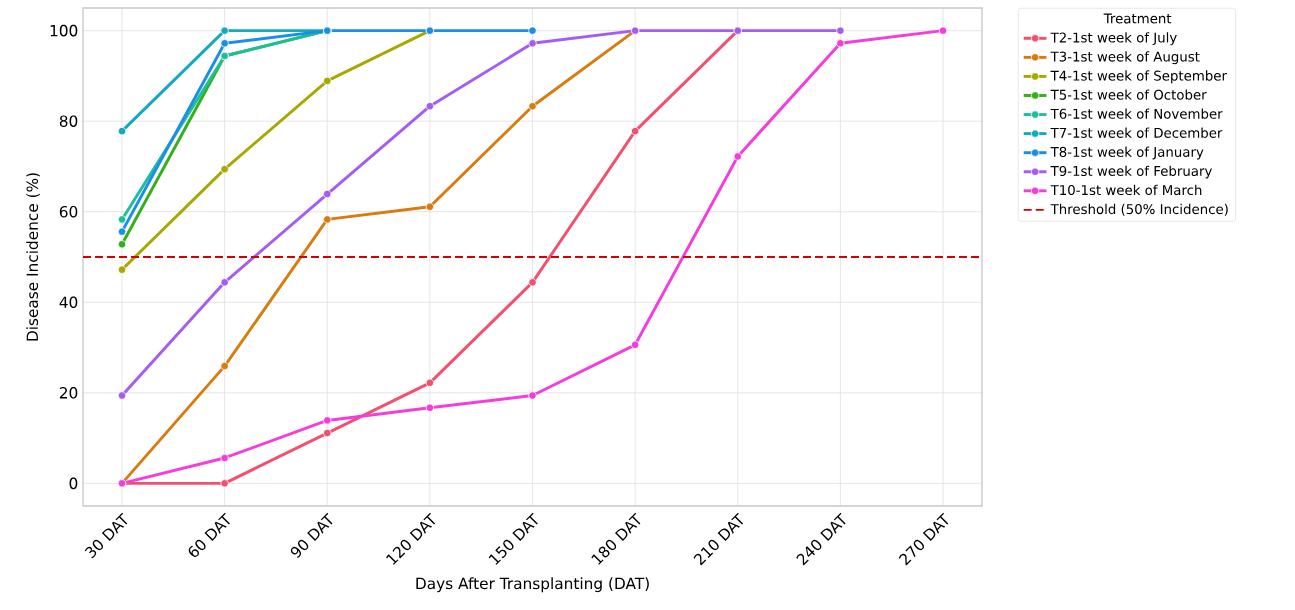 This screenshot has width=1295, height=610. What do you see at coordinates (1113, 39) in the screenshot?
I see `legend-label: T2-1st week of July` at bounding box center [1113, 39].